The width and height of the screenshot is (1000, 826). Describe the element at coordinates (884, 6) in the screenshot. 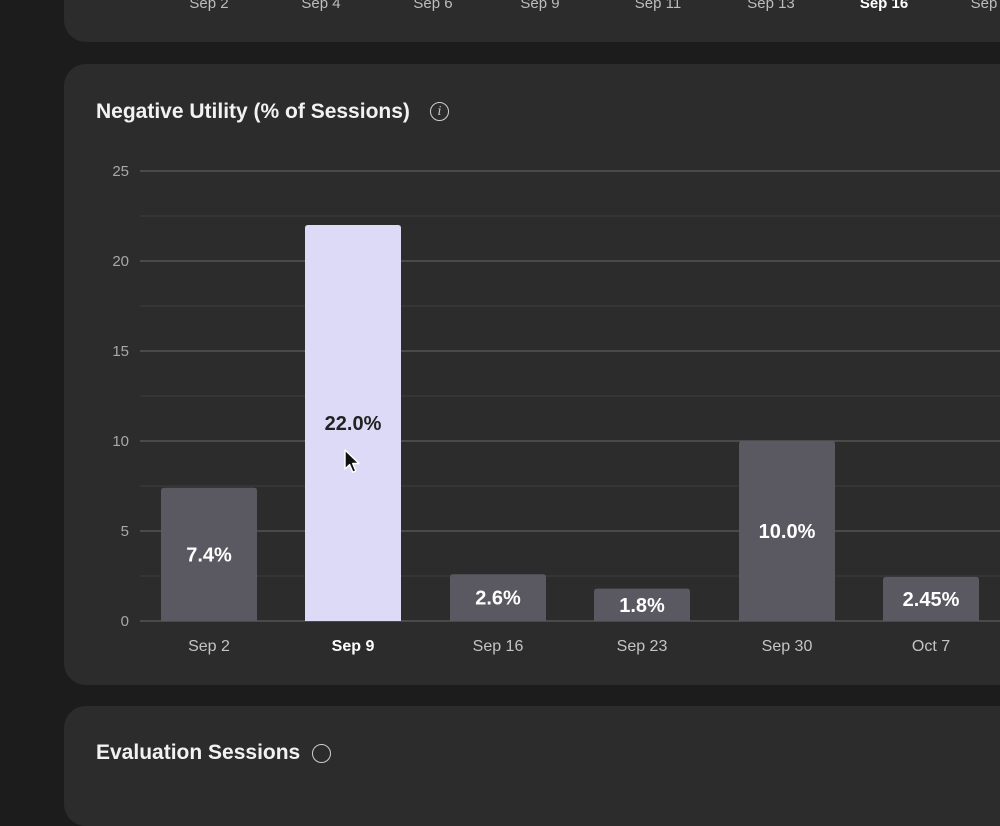

I see `previous-chart-x-tick: Sep 16` at that location.